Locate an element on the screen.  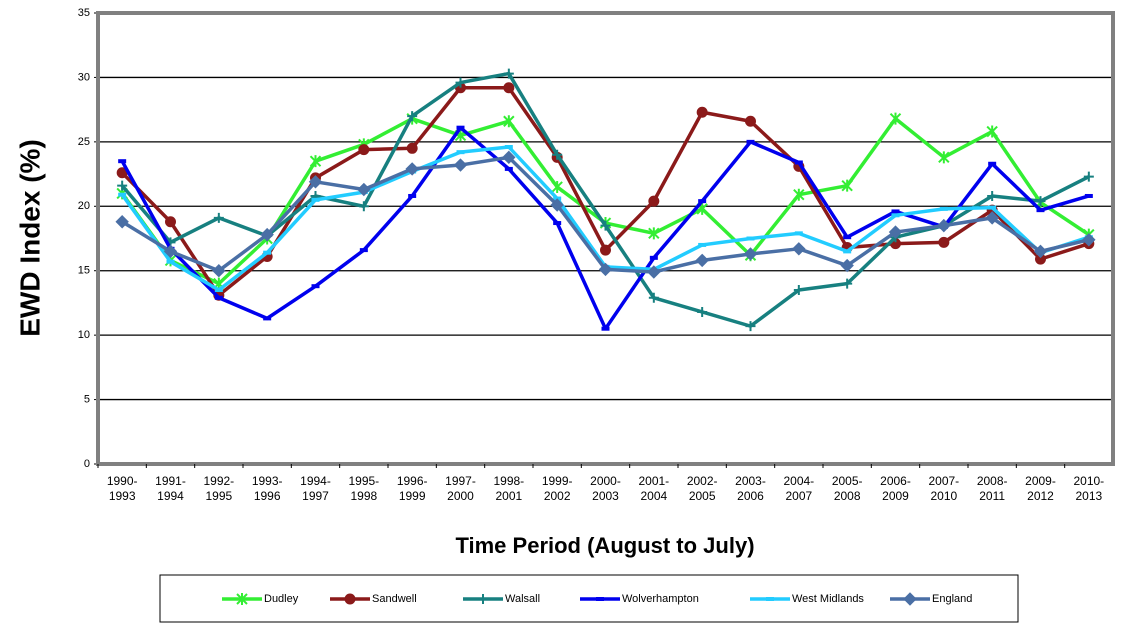
x-tick-label: 1993-1996 is located at coordinates (267, 488).